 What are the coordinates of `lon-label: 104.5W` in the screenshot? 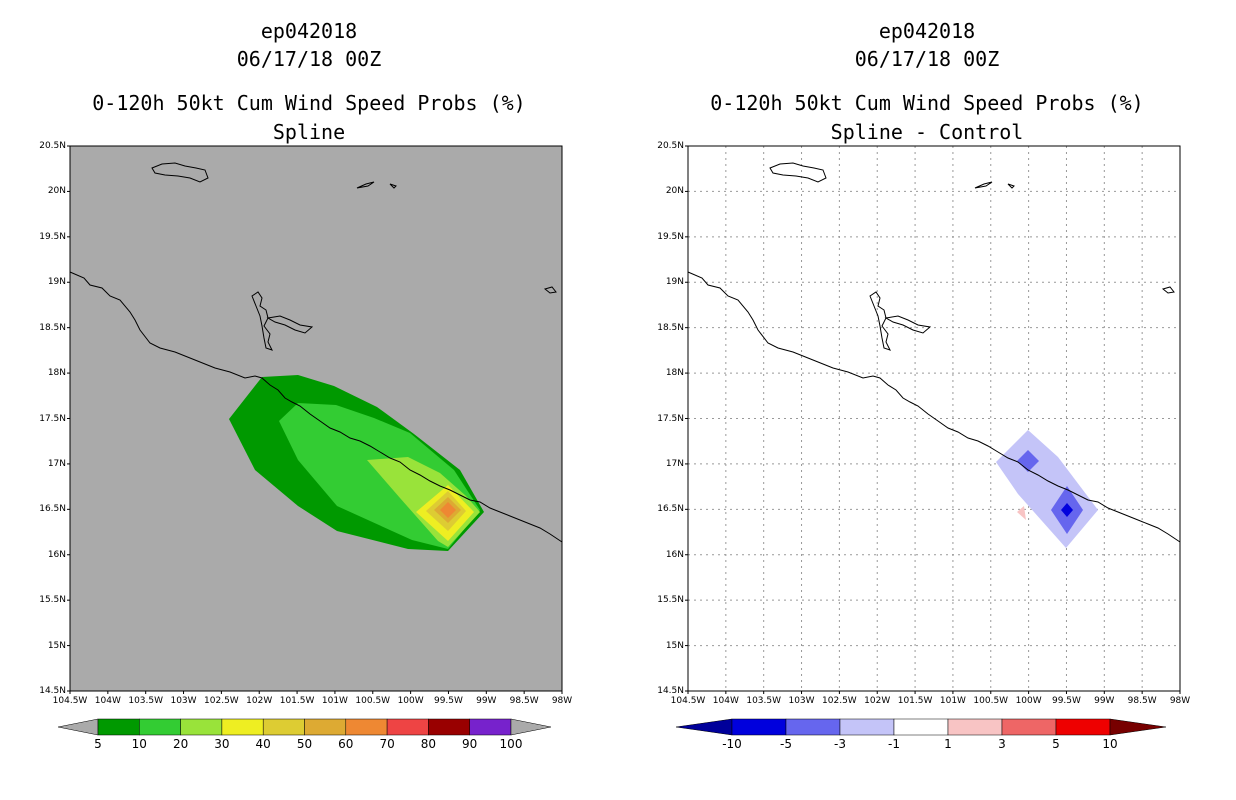 It's located at (70, 701).